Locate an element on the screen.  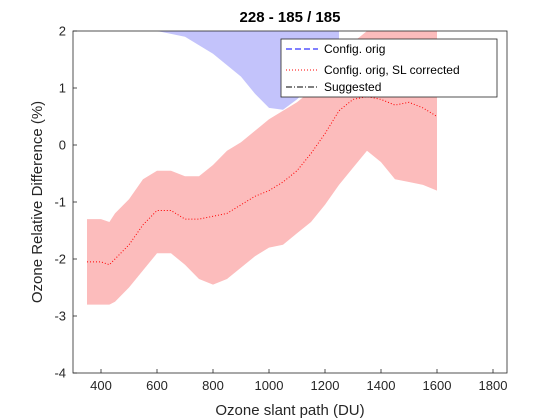
y-tick-label: -3 is located at coordinates (60, 316).